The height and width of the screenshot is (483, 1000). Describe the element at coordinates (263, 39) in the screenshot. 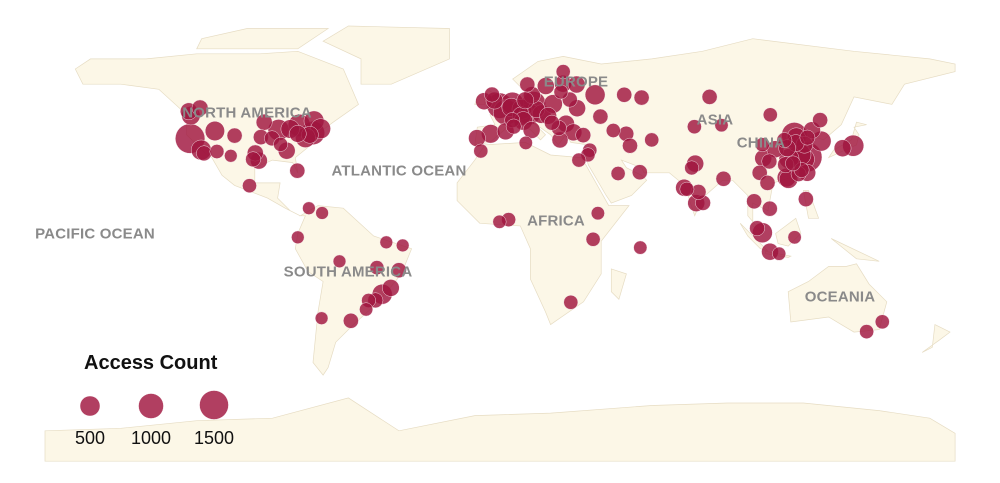

I see `landmass-arctic-islands` at that location.